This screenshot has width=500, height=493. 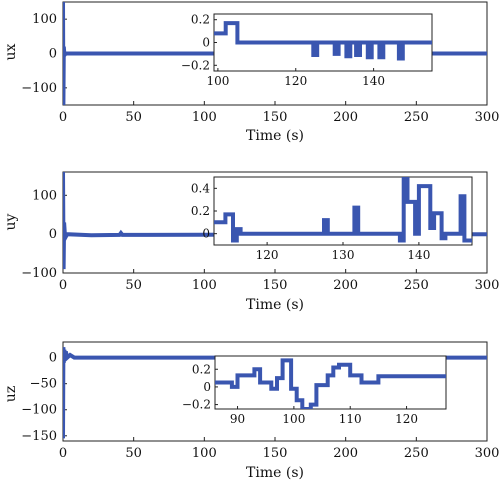 What do you see at coordinates (11, 221) in the screenshot?
I see `y-axis-label: uy` at bounding box center [11, 221].